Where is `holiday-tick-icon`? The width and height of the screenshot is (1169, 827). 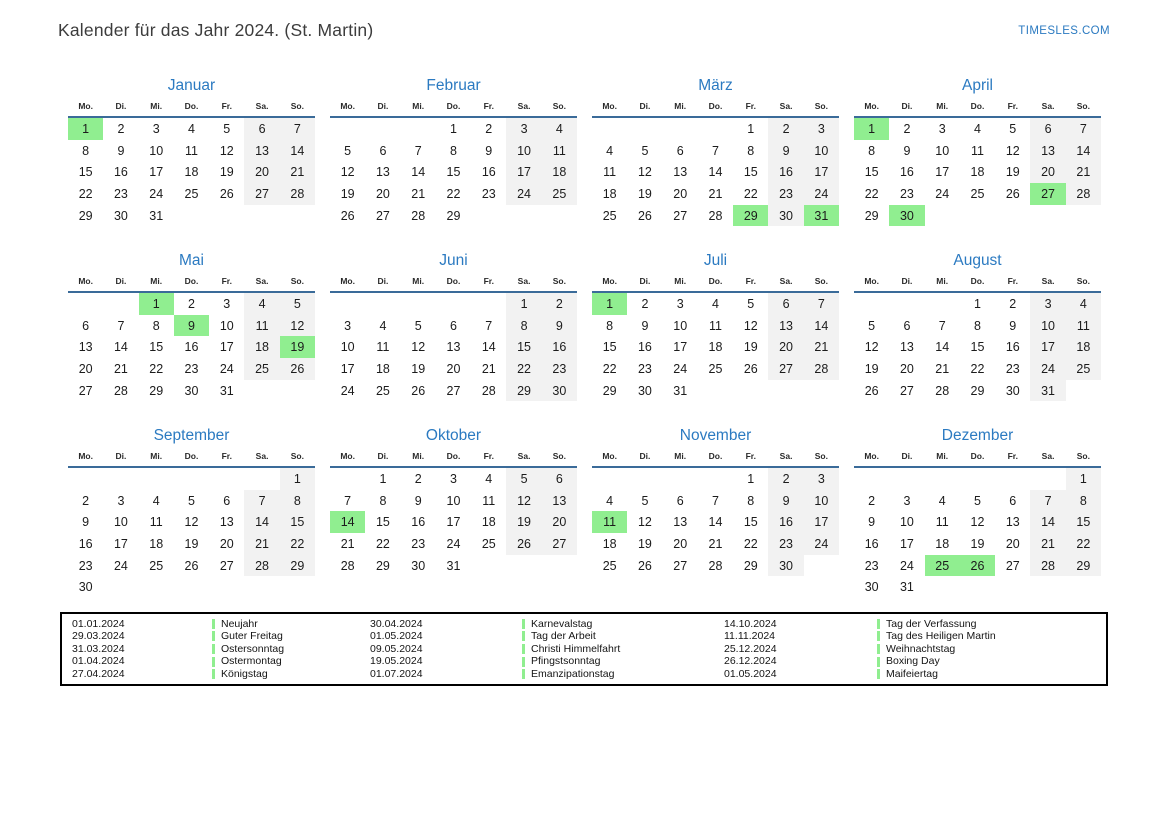 holiday-tick-icon is located at coordinates (523, 649).